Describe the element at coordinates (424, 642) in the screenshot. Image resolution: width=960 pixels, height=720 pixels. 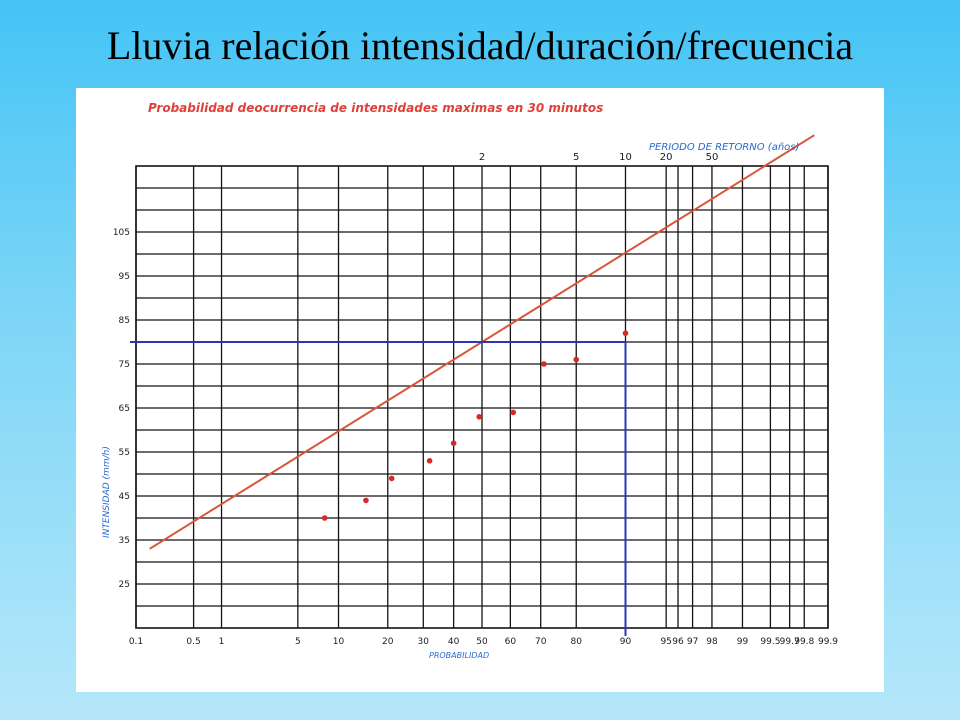
I see `x-tick-label: 30` at that location.